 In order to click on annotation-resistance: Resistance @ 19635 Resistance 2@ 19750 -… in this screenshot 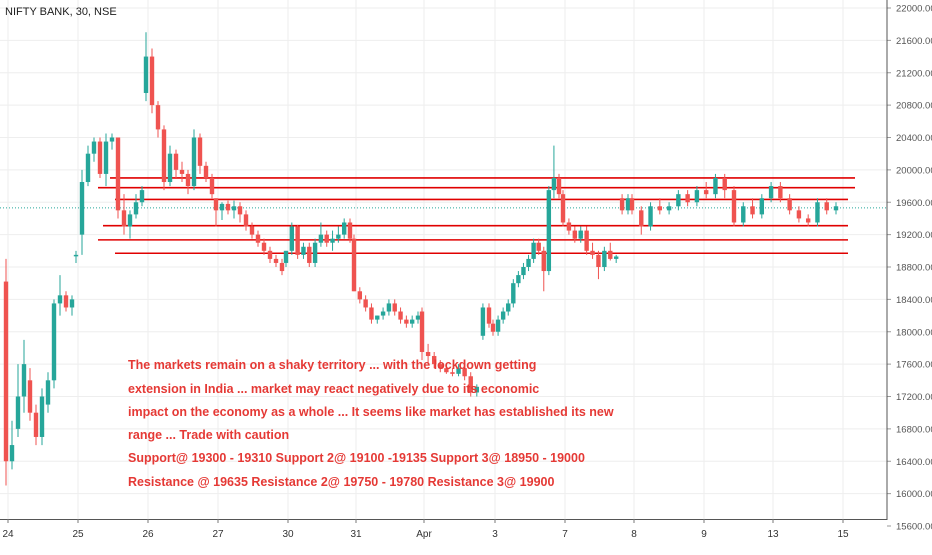, I will do `click(341, 482)`.